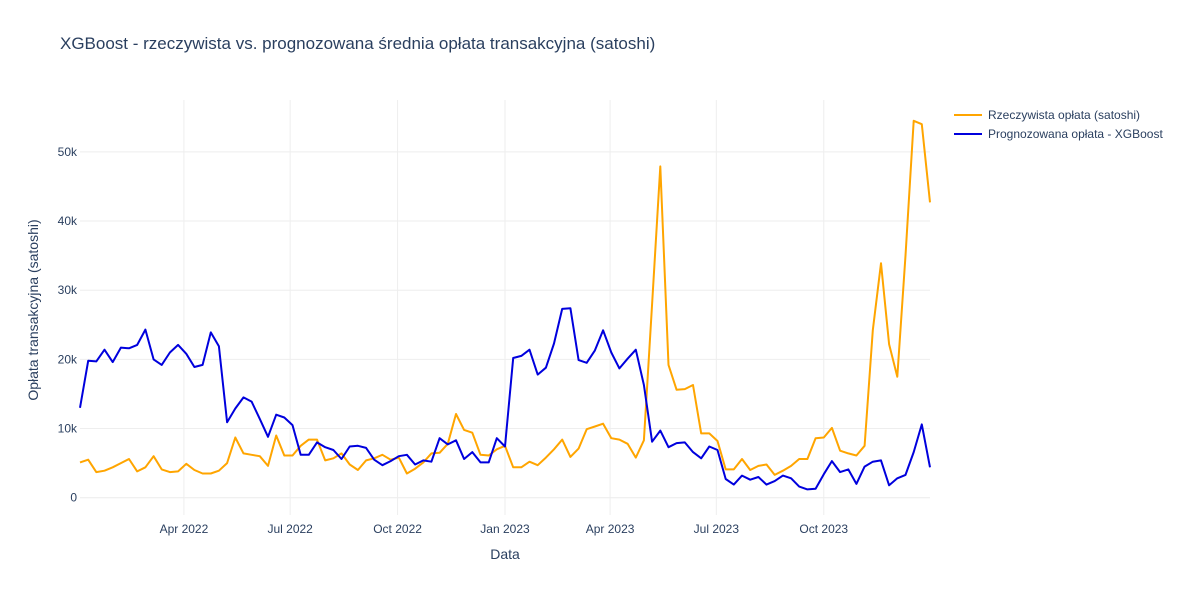 This screenshot has width=1200, height=600. Describe the element at coordinates (1075, 134) in the screenshot. I see `legend-label: Prognozowana opłata - XGBoost` at that location.